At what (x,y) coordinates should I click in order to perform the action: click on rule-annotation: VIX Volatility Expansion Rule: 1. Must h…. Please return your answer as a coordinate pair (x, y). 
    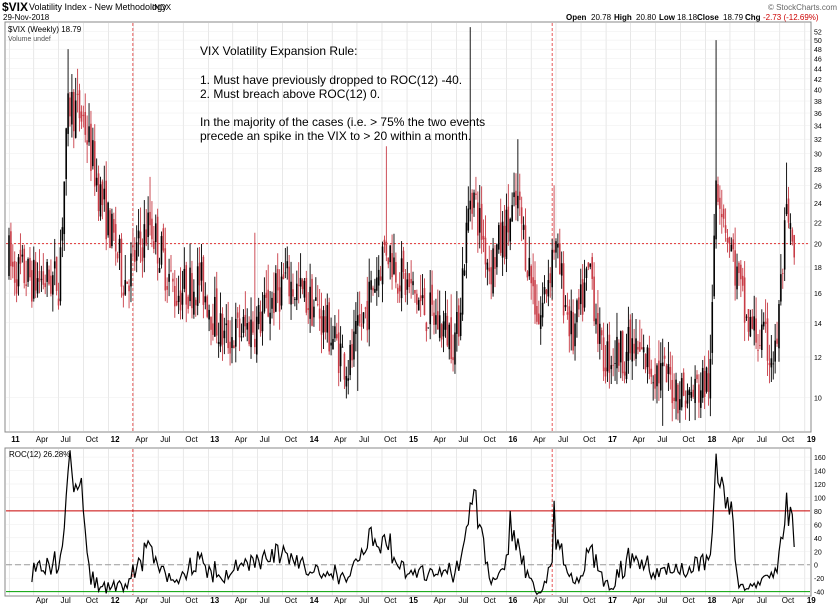
    Looking at the image, I should click on (342, 93).